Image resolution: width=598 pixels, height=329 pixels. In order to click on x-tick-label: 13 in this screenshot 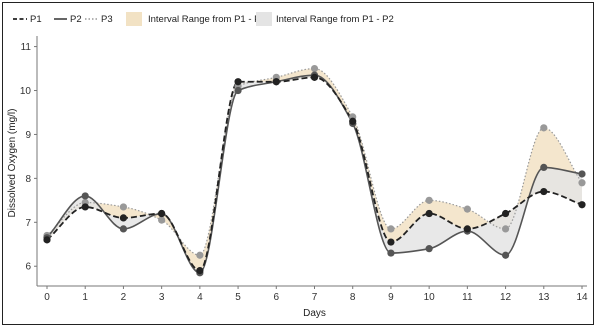, I will do `click(544, 297)`.